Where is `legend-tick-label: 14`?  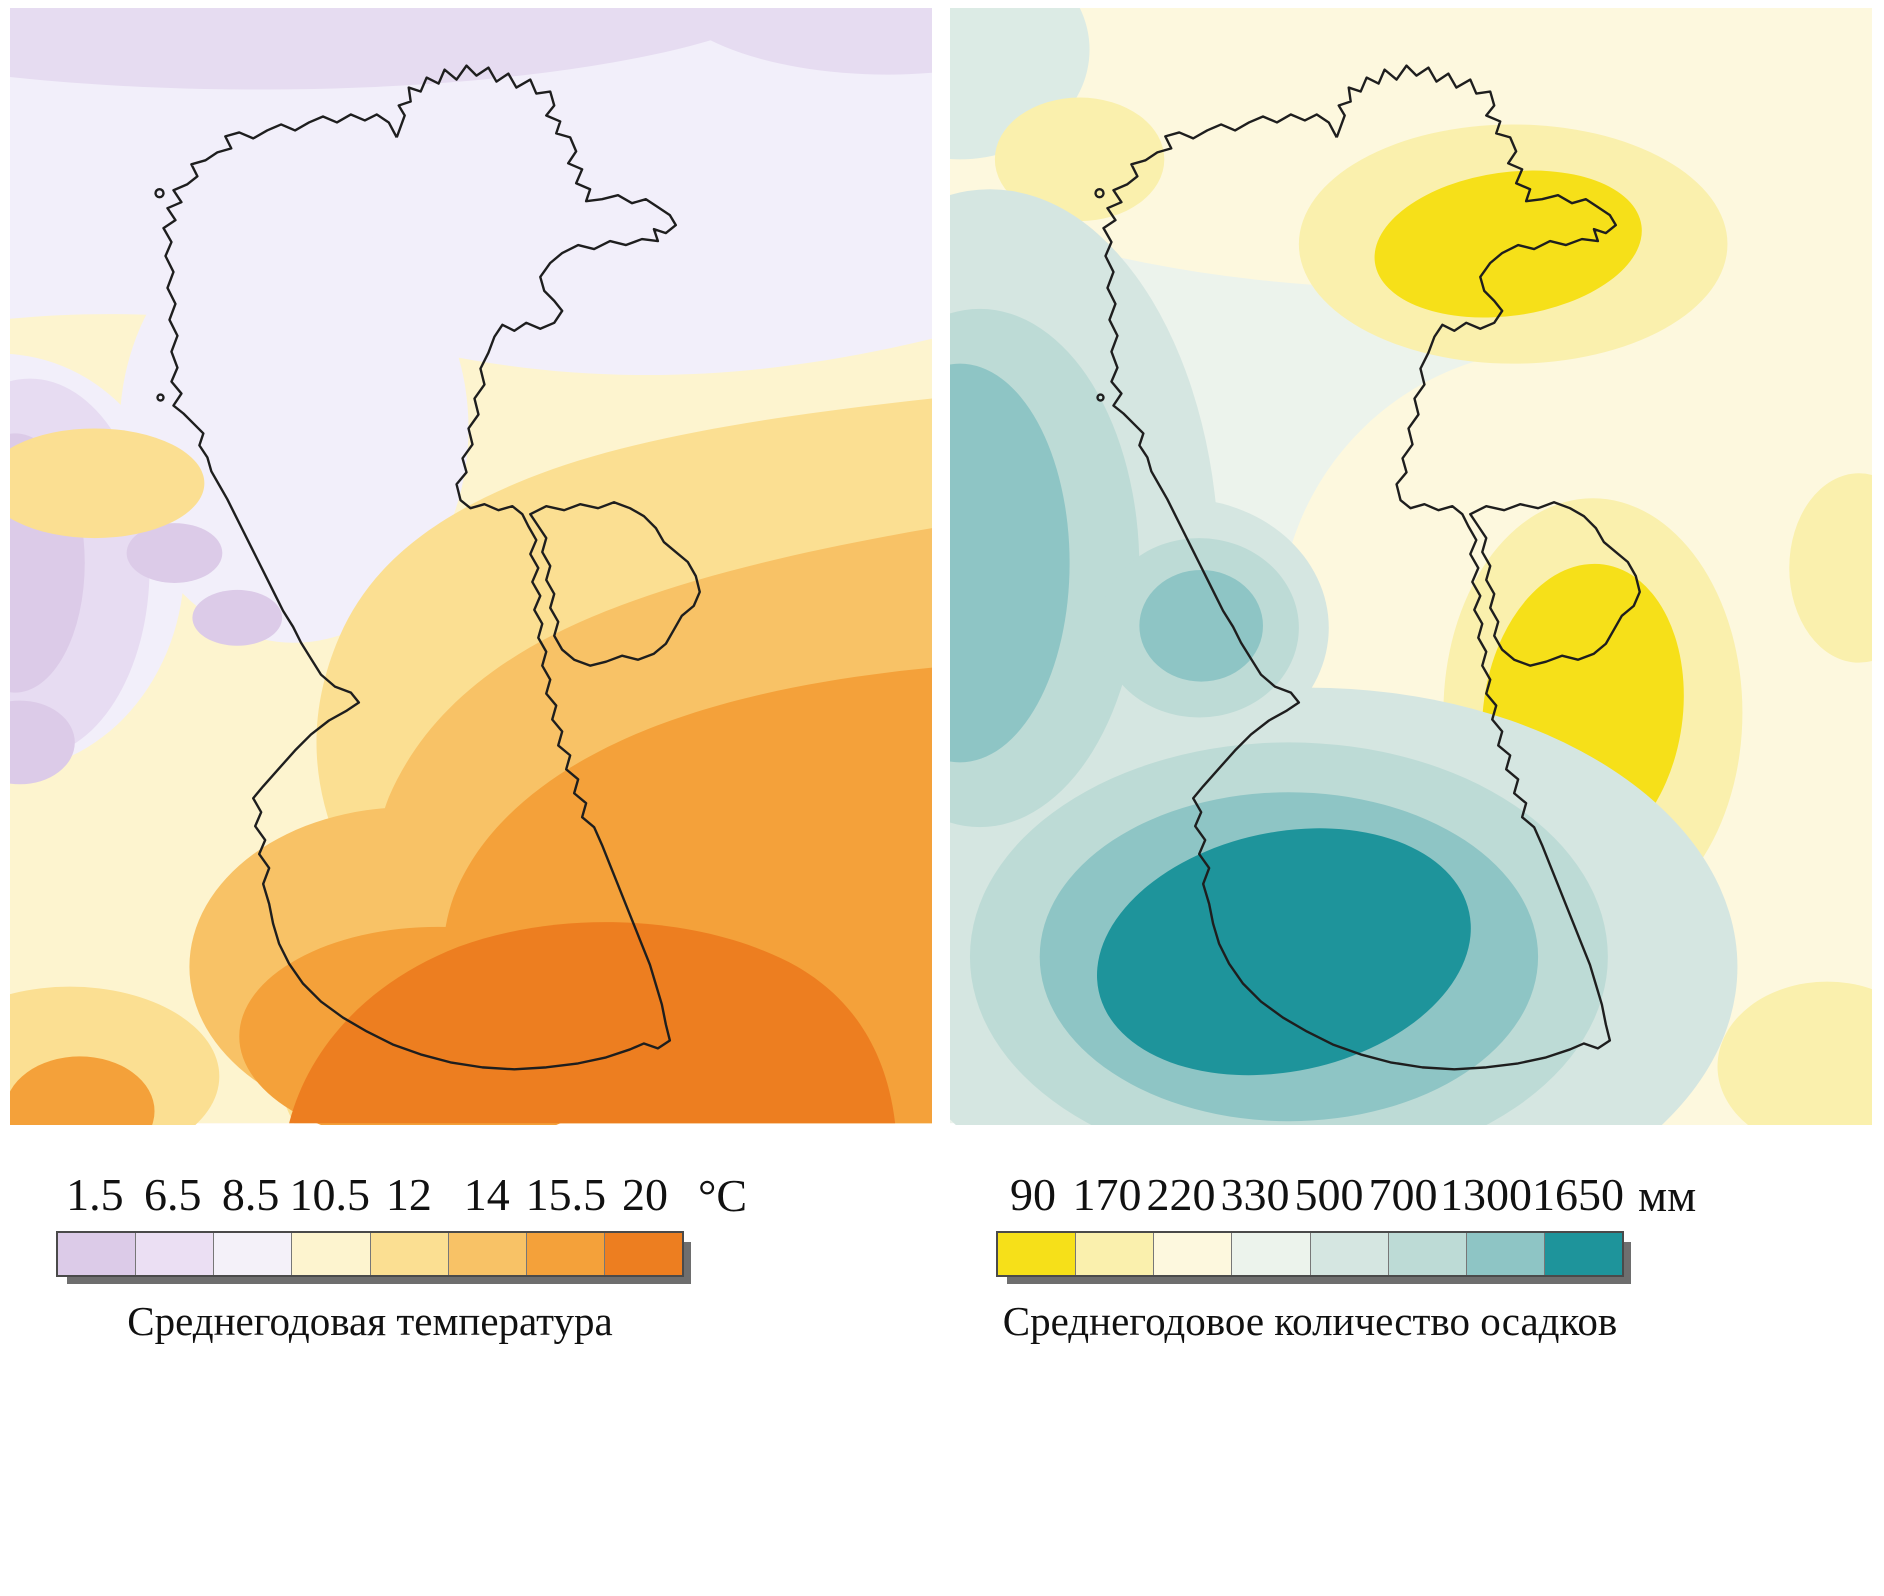 legend-tick-label: 14 is located at coordinates (486, 1194).